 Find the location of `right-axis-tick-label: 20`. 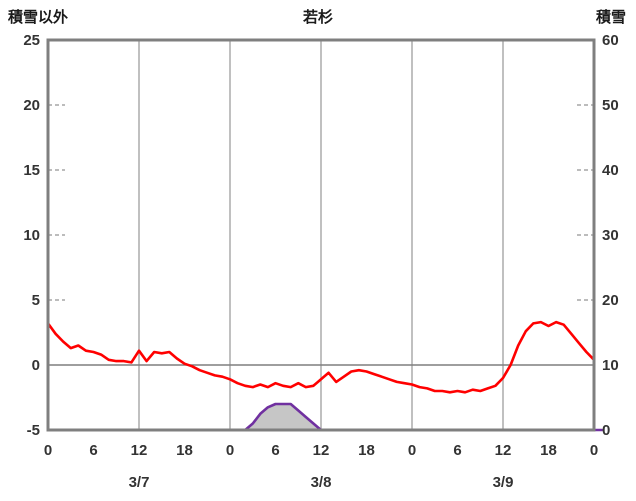

right-axis-tick-label: 20 is located at coordinates (610, 300).